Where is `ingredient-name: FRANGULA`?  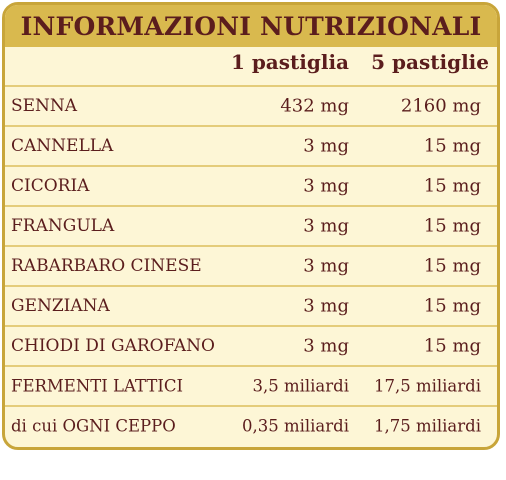 ingredient-name: FRANGULA is located at coordinates (63, 226).